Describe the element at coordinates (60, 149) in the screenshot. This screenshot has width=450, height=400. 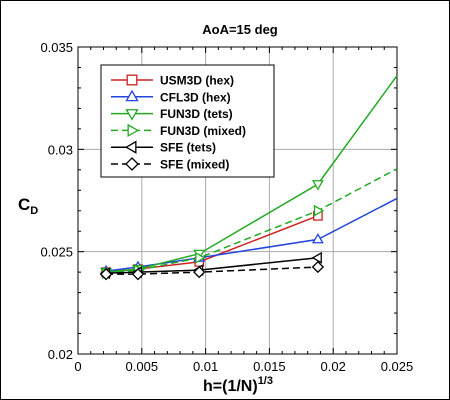
I see `y-tick-label: 0.03` at that location.